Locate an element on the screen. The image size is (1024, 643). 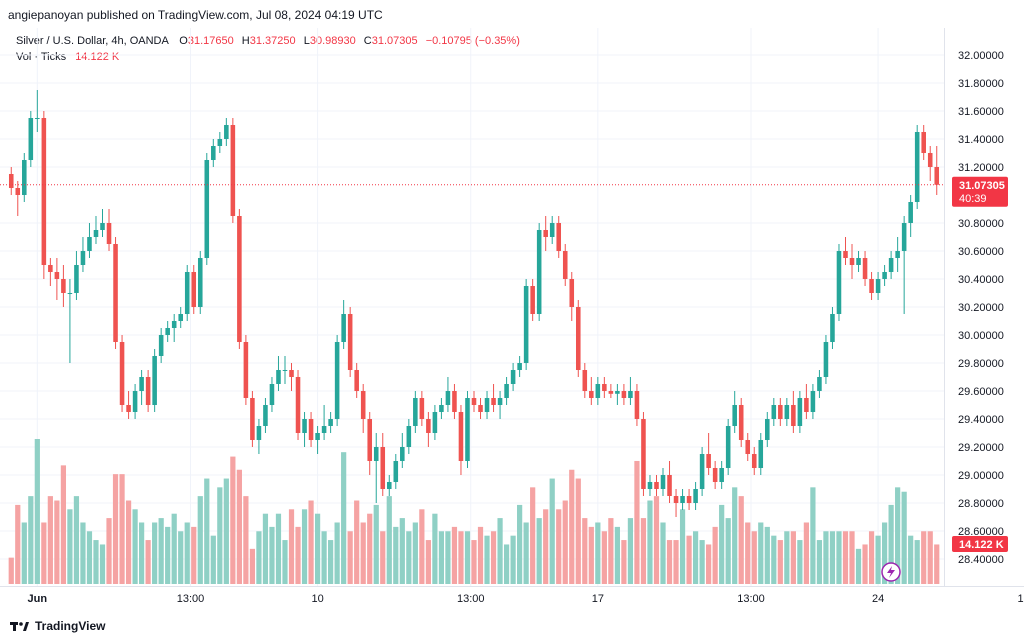
volume-row: Vol · Ticks 14.122 K is located at coordinates (268, 57).